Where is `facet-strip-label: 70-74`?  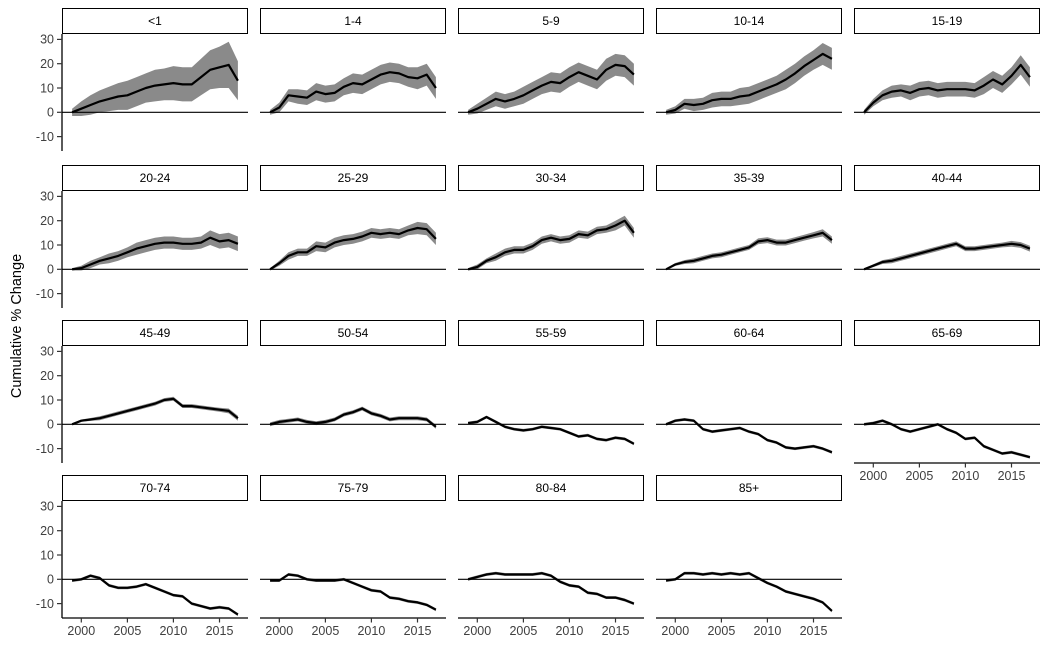
facet-strip-label: 70-74 is located at coordinates (155, 488).